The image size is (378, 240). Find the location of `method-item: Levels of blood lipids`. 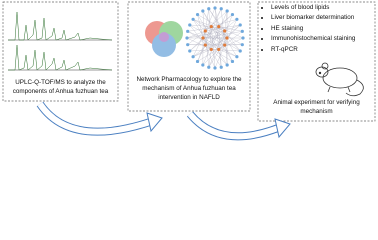

method-item: Levels of blood lipids is located at coordinates (324, 8).